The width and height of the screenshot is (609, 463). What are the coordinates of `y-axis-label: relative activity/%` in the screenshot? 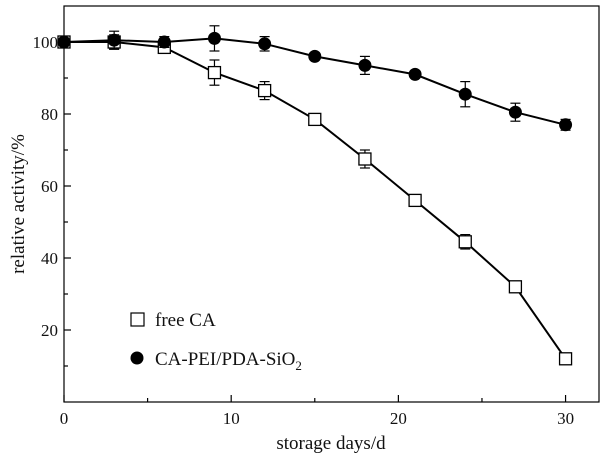 It's located at (18, 204).